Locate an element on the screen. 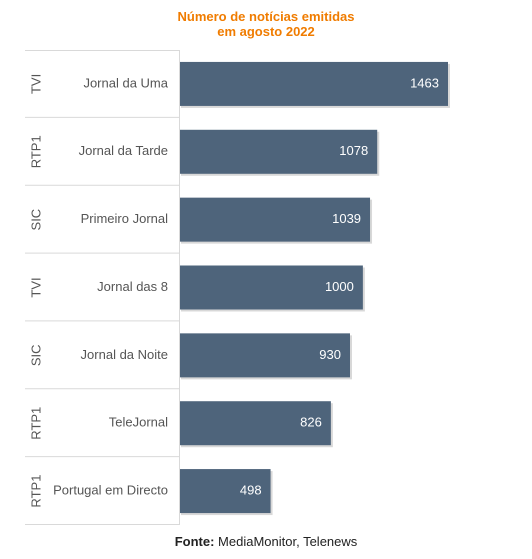  data-label: 930 is located at coordinates (330, 354).